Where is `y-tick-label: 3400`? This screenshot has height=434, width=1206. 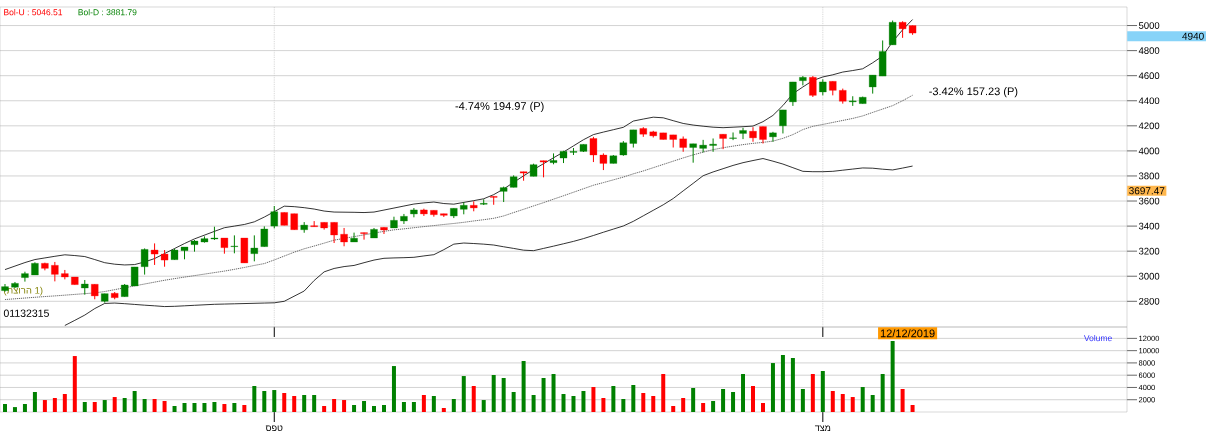 y-tick-label: 3400 is located at coordinates (1149, 226).